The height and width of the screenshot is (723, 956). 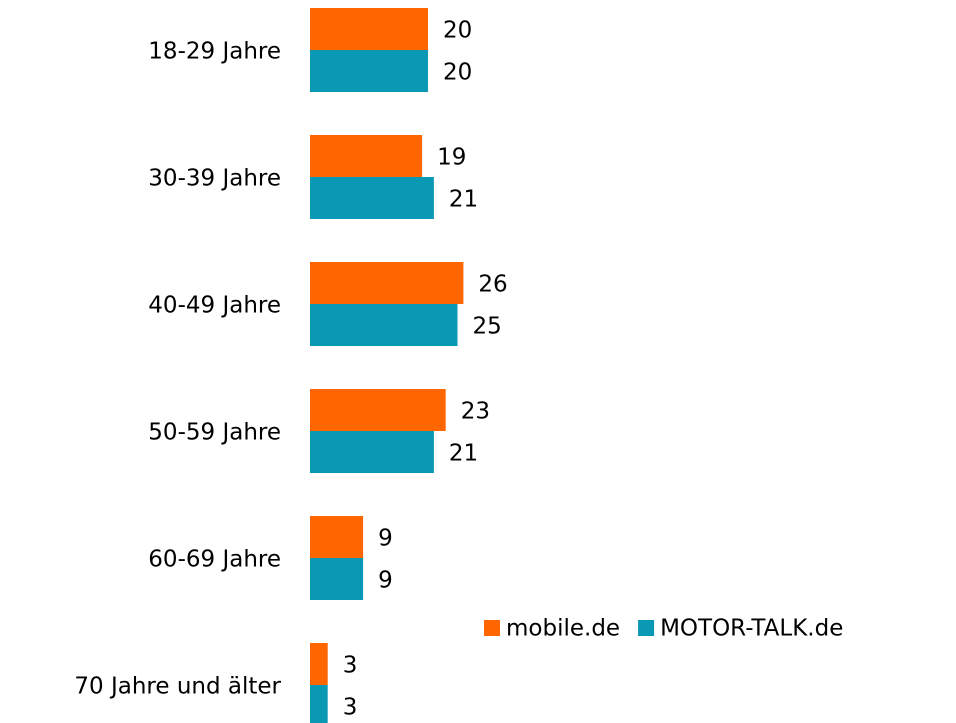 What do you see at coordinates (214, 560) in the screenshot?
I see `category-label: 60-69 Jahre` at bounding box center [214, 560].